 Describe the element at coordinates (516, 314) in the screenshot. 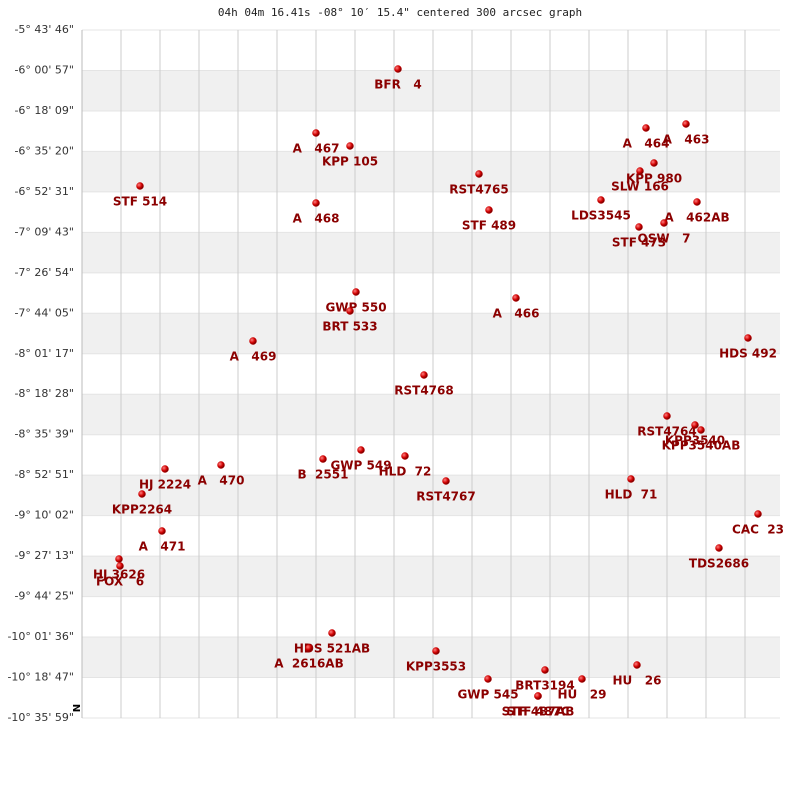

I see `star-label: A 466` at that location.